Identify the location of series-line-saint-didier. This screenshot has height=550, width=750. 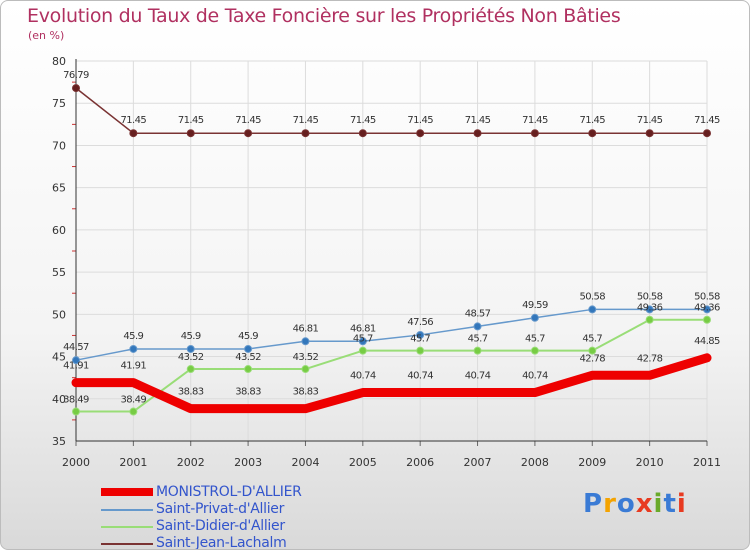
(391, 365).